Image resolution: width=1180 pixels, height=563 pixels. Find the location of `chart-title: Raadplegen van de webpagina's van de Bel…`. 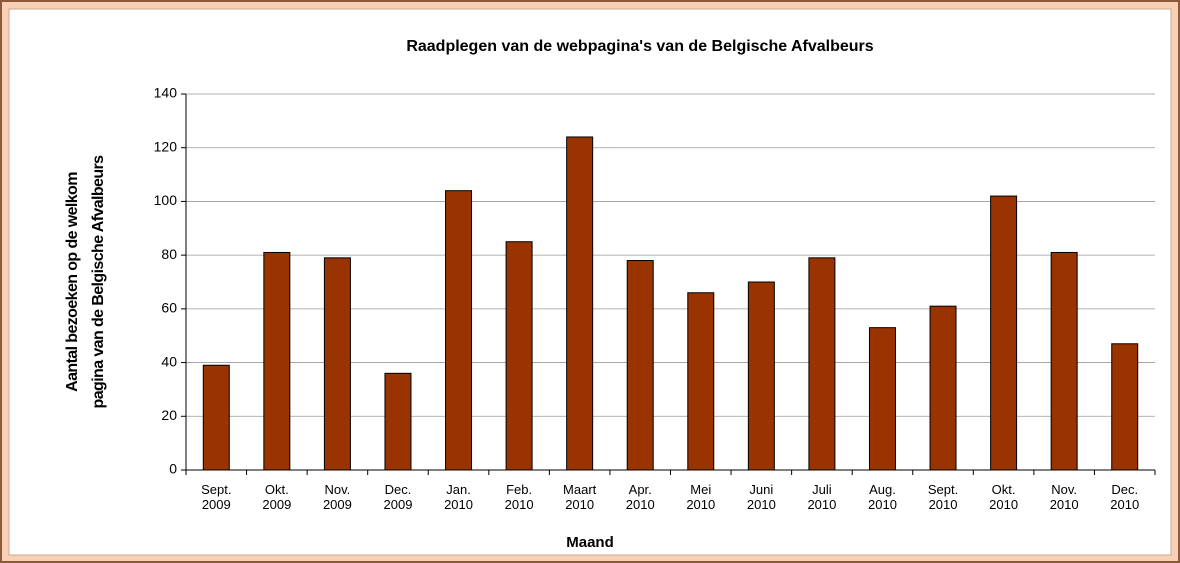

chart-title: Raadplegen van de webpagina's van de Bel… is located at coordinates (639, 46).